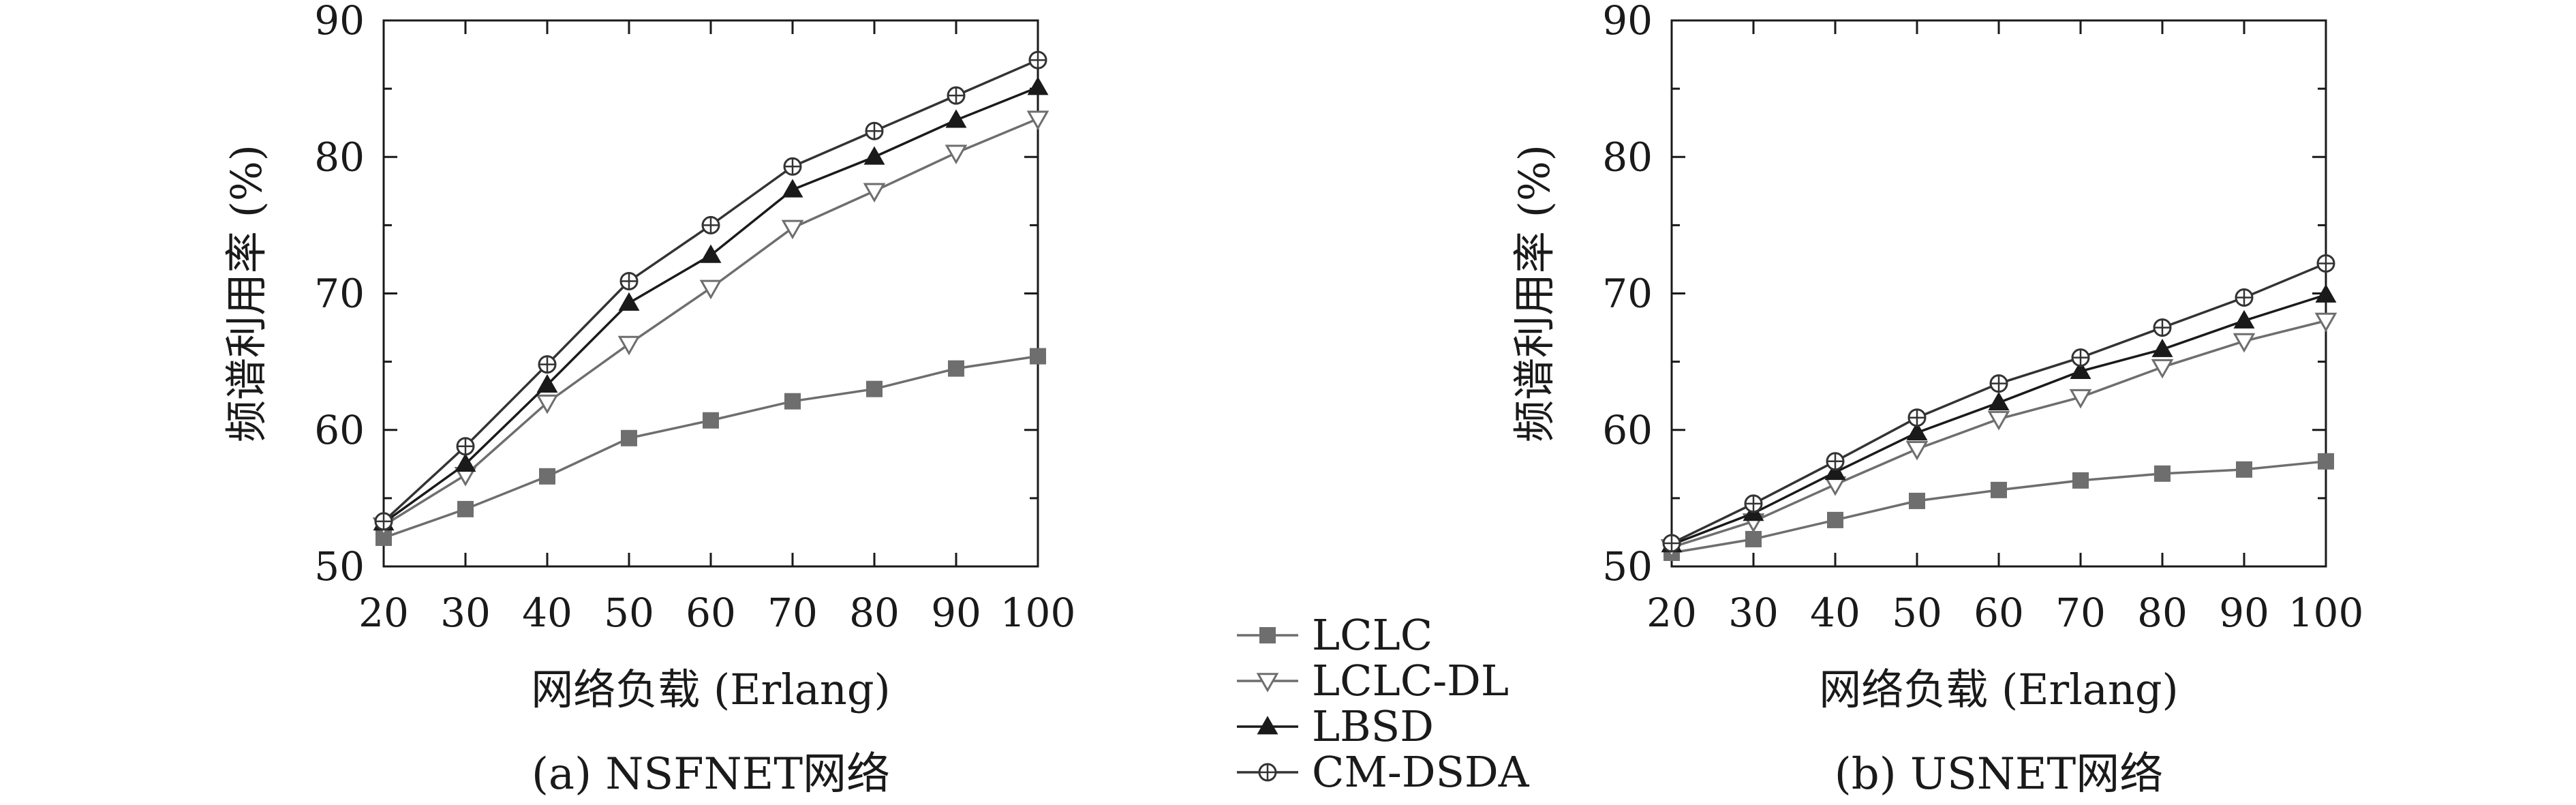 The width and height of the screenshot is (2576, 805). Describe the element at coordinates (710, 447) in the screenshot. I see `series-lclc` at that location.